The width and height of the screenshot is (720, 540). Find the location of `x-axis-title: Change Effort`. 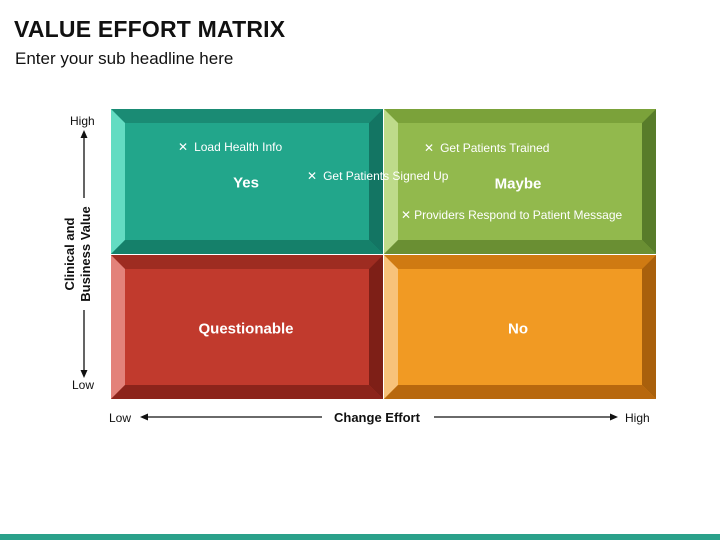

x-axis-title: Change Effort is located at coordinates (377, 417).